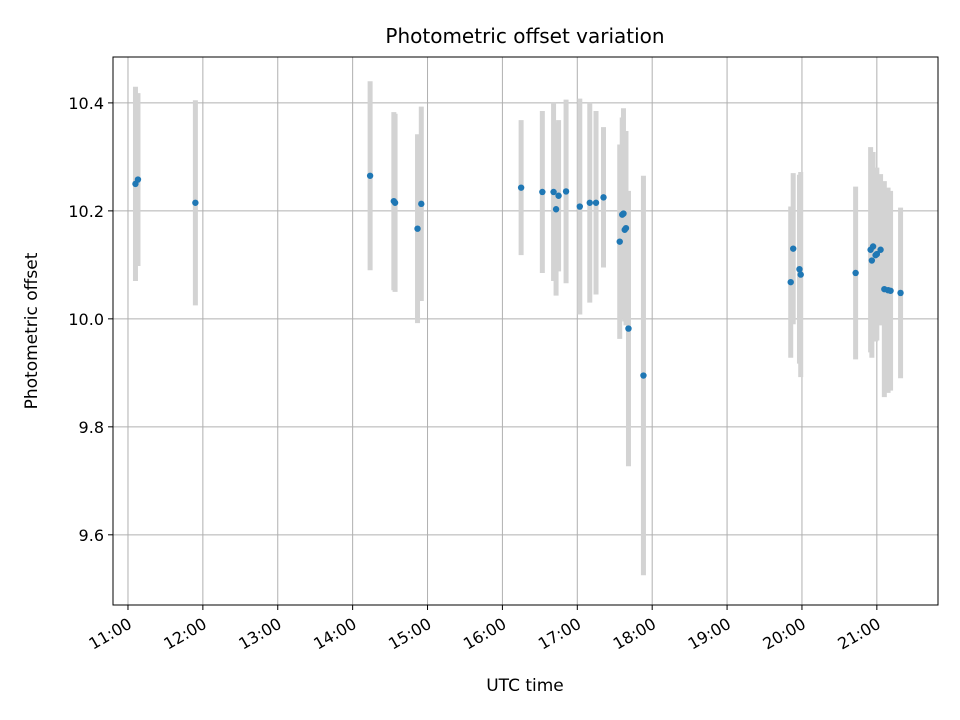 Image resolution: width=960 pixels, height=720 pixels. I want to click on y-tick-label: 10.4, so click(86, 103).